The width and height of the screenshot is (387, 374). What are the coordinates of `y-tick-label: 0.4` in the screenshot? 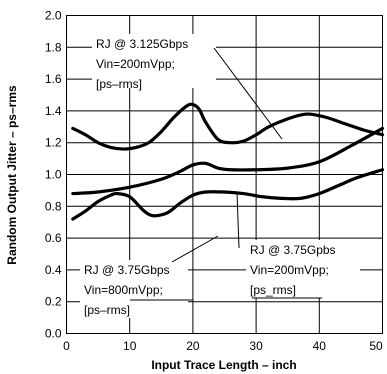 It's located at (53, 270).